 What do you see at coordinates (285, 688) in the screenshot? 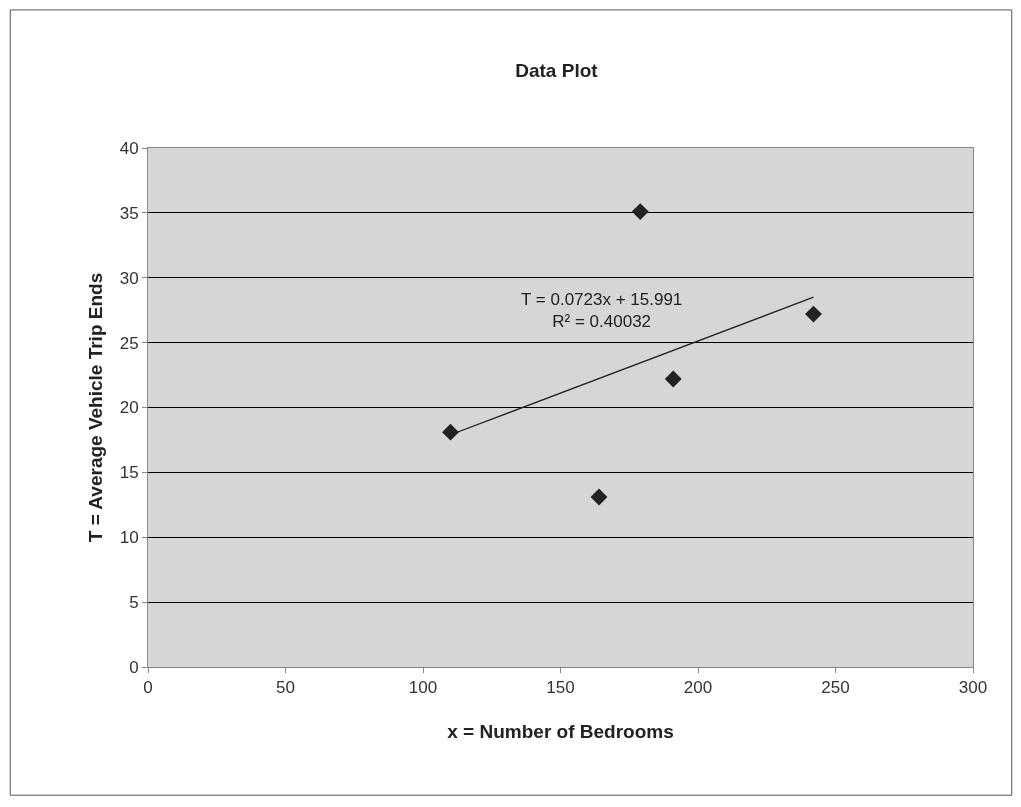
I see `x-tick-label: 50` at bounding box center [285, 688].